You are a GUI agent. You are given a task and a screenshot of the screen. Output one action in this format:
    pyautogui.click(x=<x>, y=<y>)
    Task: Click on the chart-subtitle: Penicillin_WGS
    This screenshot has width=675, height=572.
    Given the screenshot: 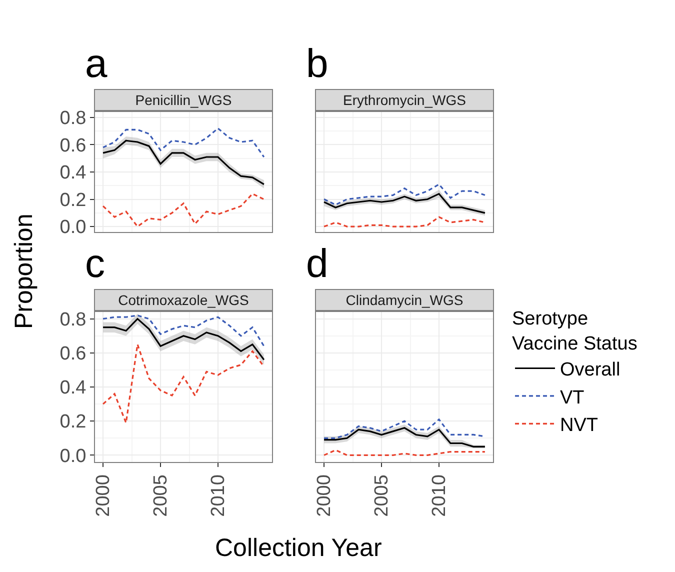 What is the action you would take?
    pyautogui.click(x=183, y=100)
    